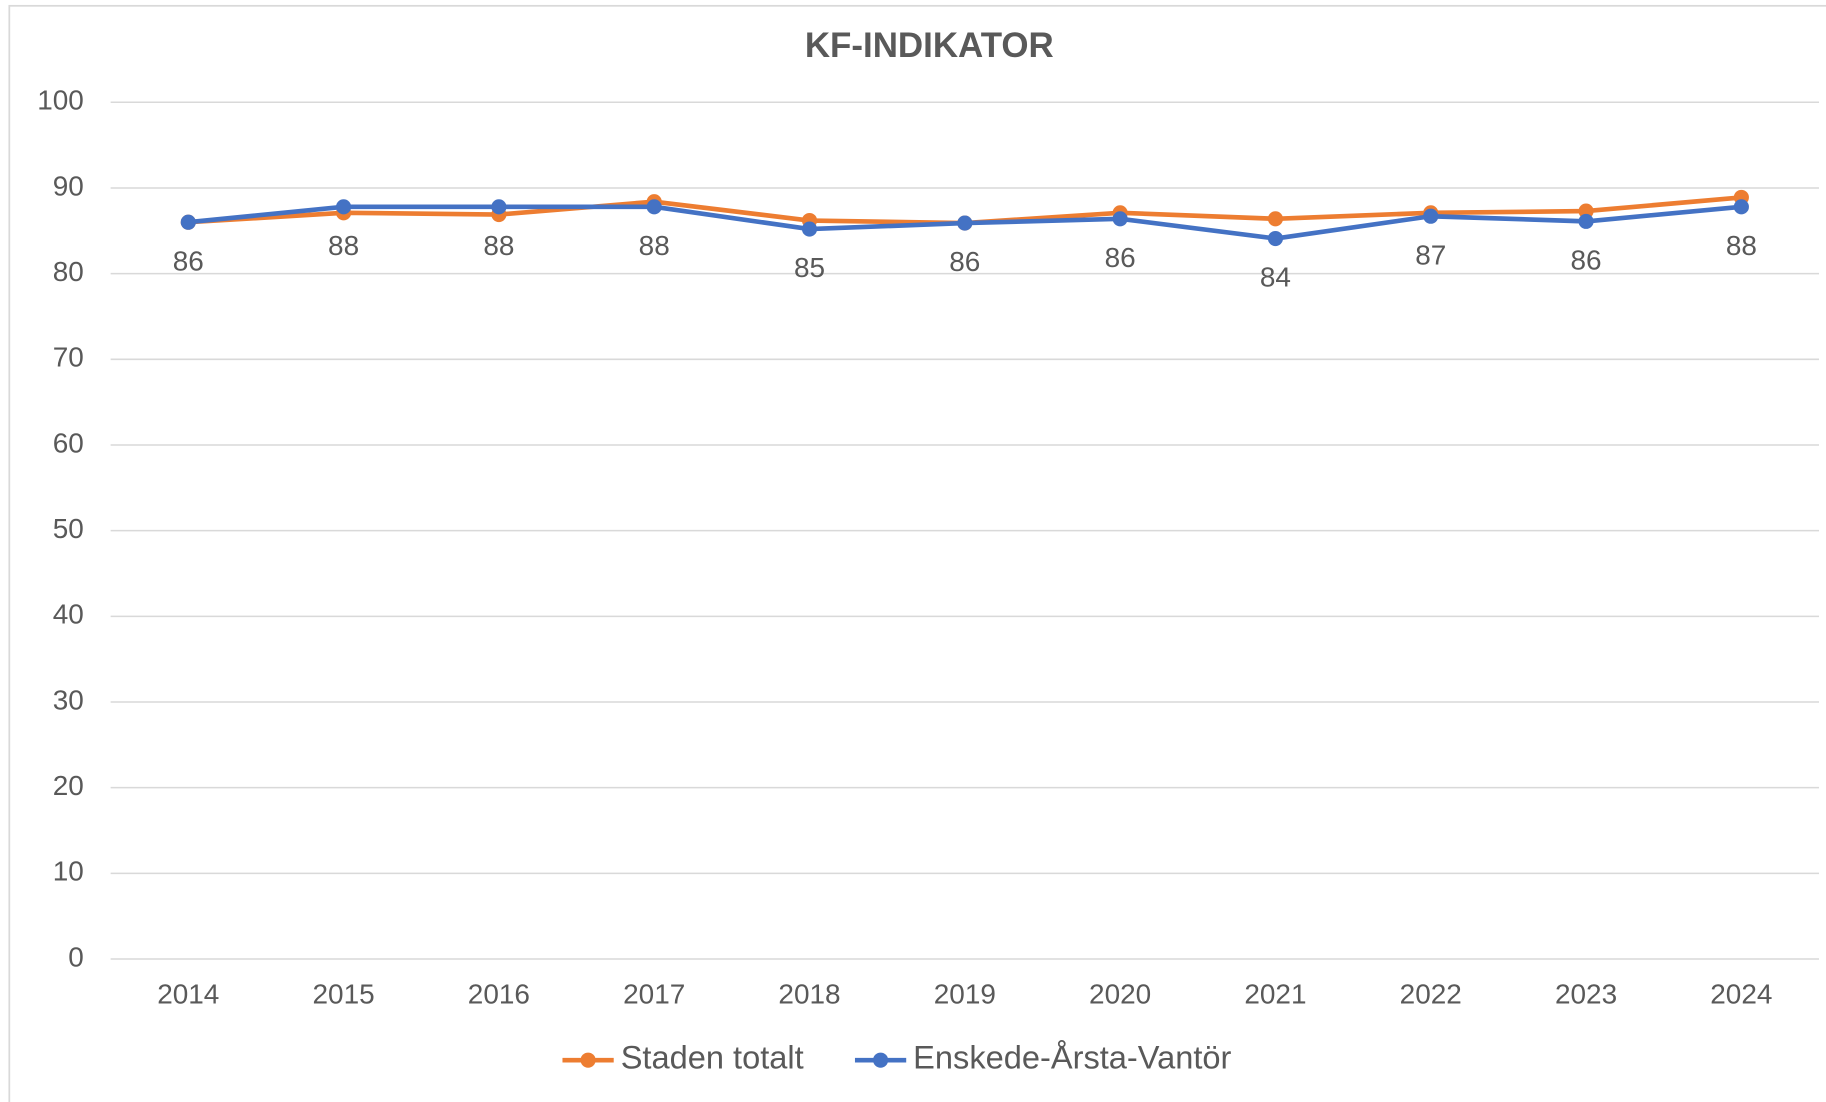 The image size is (1826, 1102). What do you see at coordinates (499, 994) in the screenshot?
I see `x-tick-label: 2016` at bounding box center [499, 994].